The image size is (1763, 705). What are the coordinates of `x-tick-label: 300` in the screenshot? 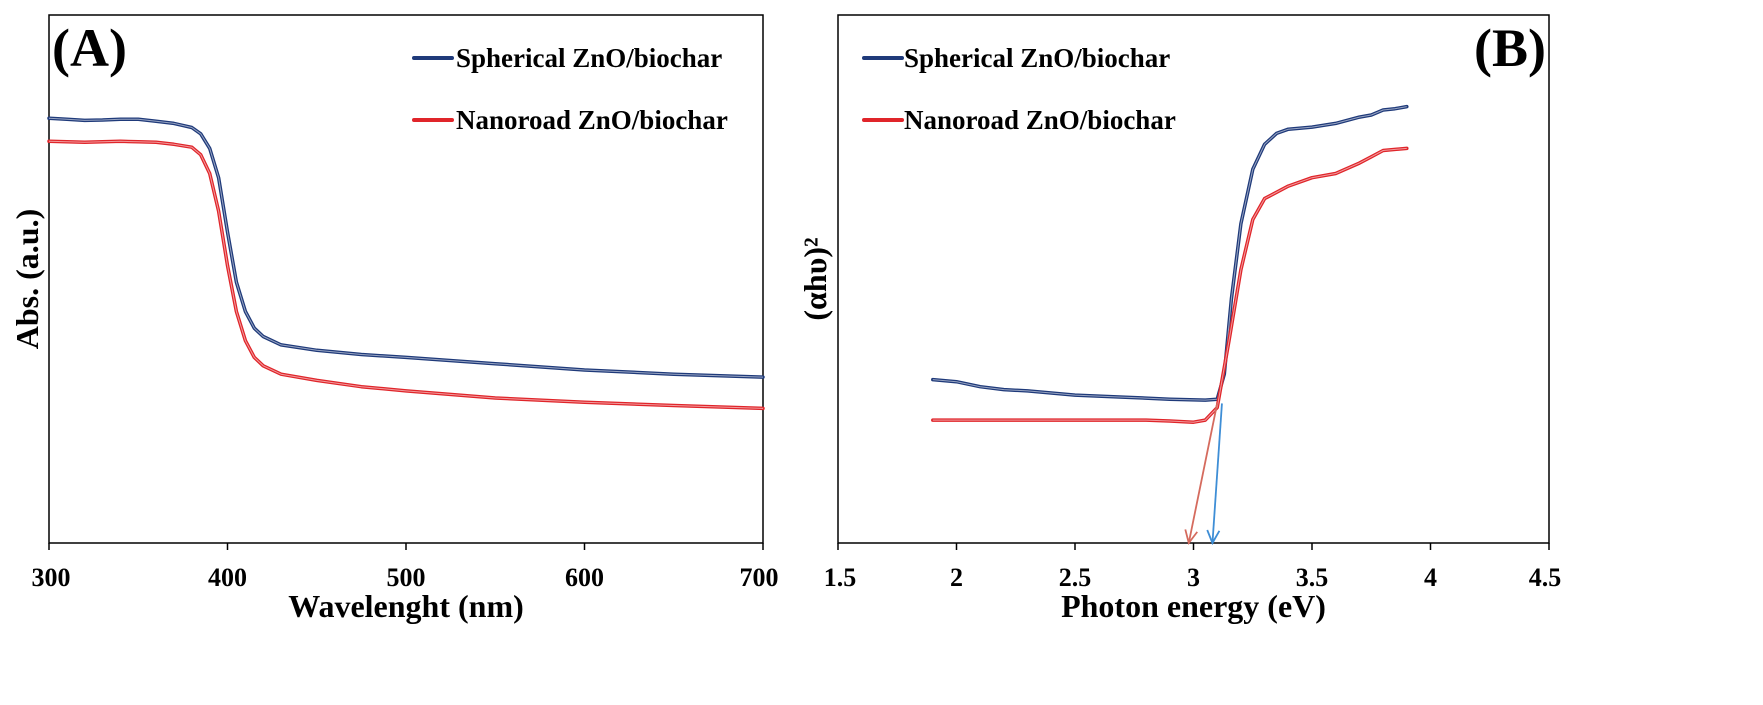 It's located at (51, 577).